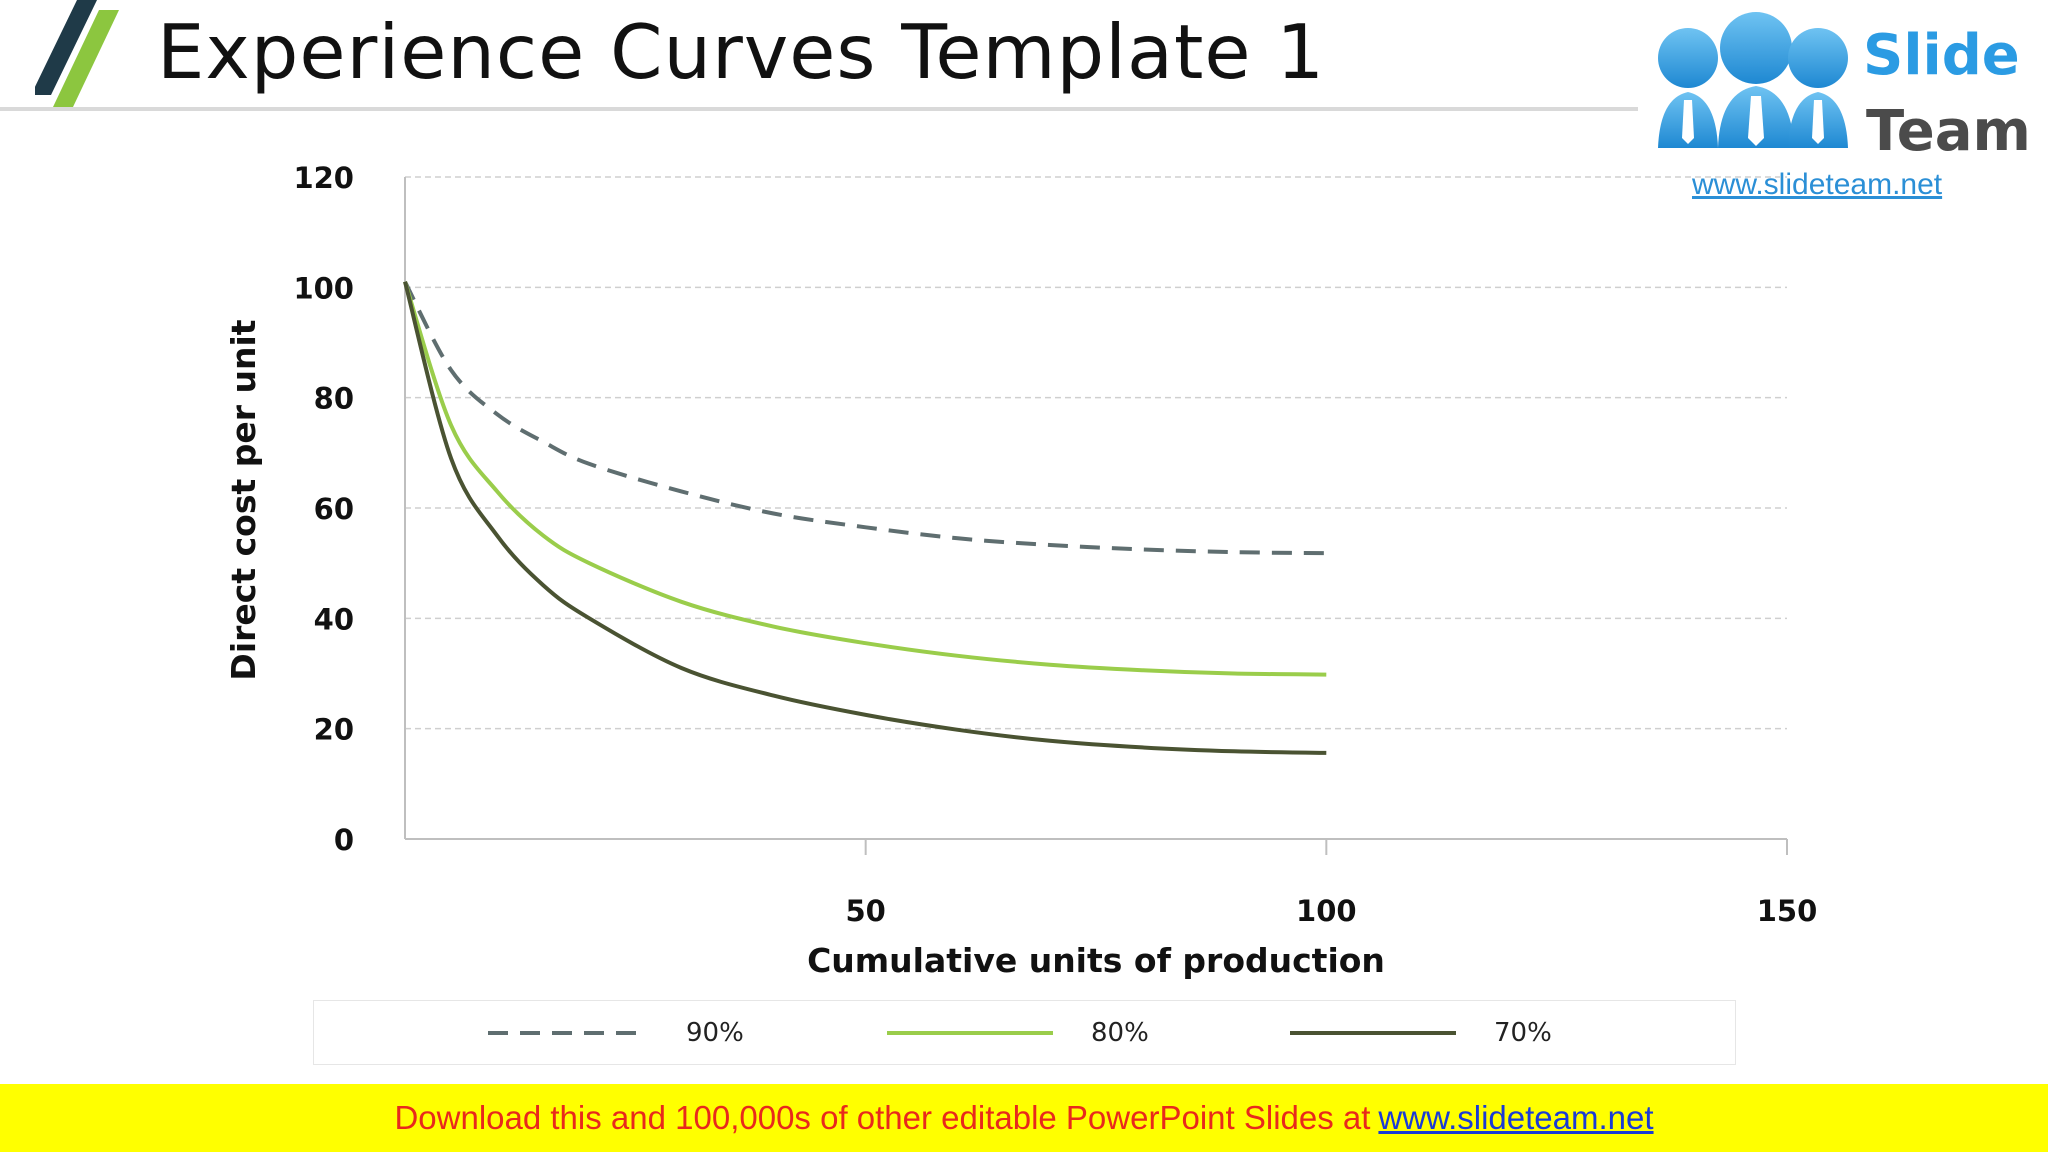  What do you see at coordinates (66, 47) in the screenshot?
I see `accent-stripe-dark` at bounding box center [66, 47].